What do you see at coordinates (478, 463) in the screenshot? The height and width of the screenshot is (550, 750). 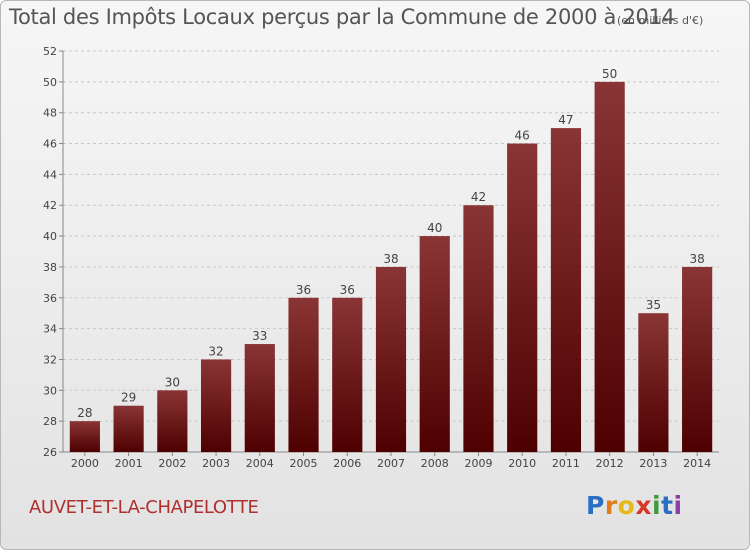 I see `x-tick-label: 2009` at bounding box center [478, 463].